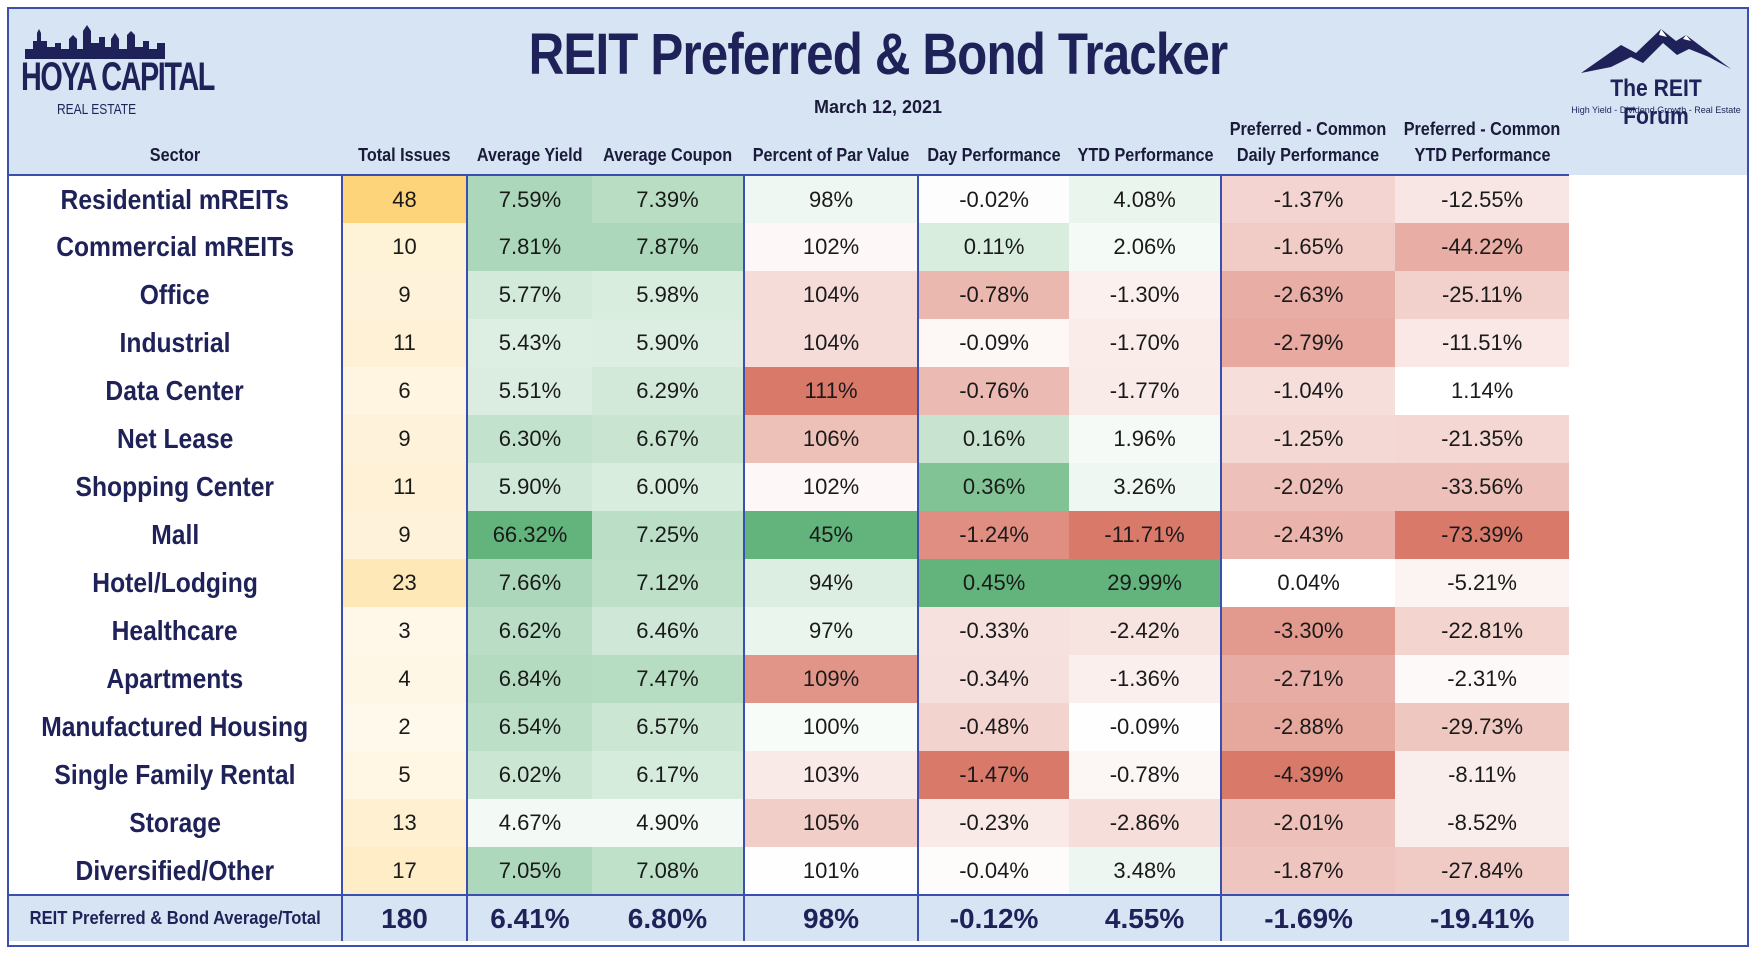 The height and width of the screenshot is (956, 1758). I want to click on total-coupon: 6.80%, so click(668, 917).